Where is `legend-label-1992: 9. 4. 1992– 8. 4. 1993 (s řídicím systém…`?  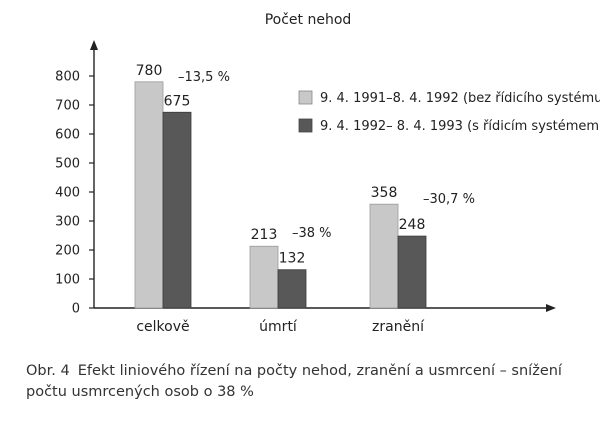
legend-label-1992: 9. 4. 1992– 8. 4. 1993 (s řídicím systém… is located at coordinates (460, 126).